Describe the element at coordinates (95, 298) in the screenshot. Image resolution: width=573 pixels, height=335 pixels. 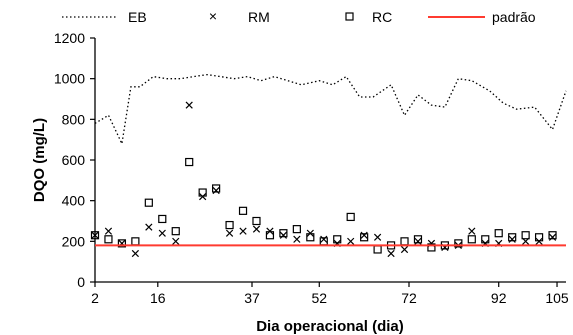
I see `x-tick-label: 2` at that location.